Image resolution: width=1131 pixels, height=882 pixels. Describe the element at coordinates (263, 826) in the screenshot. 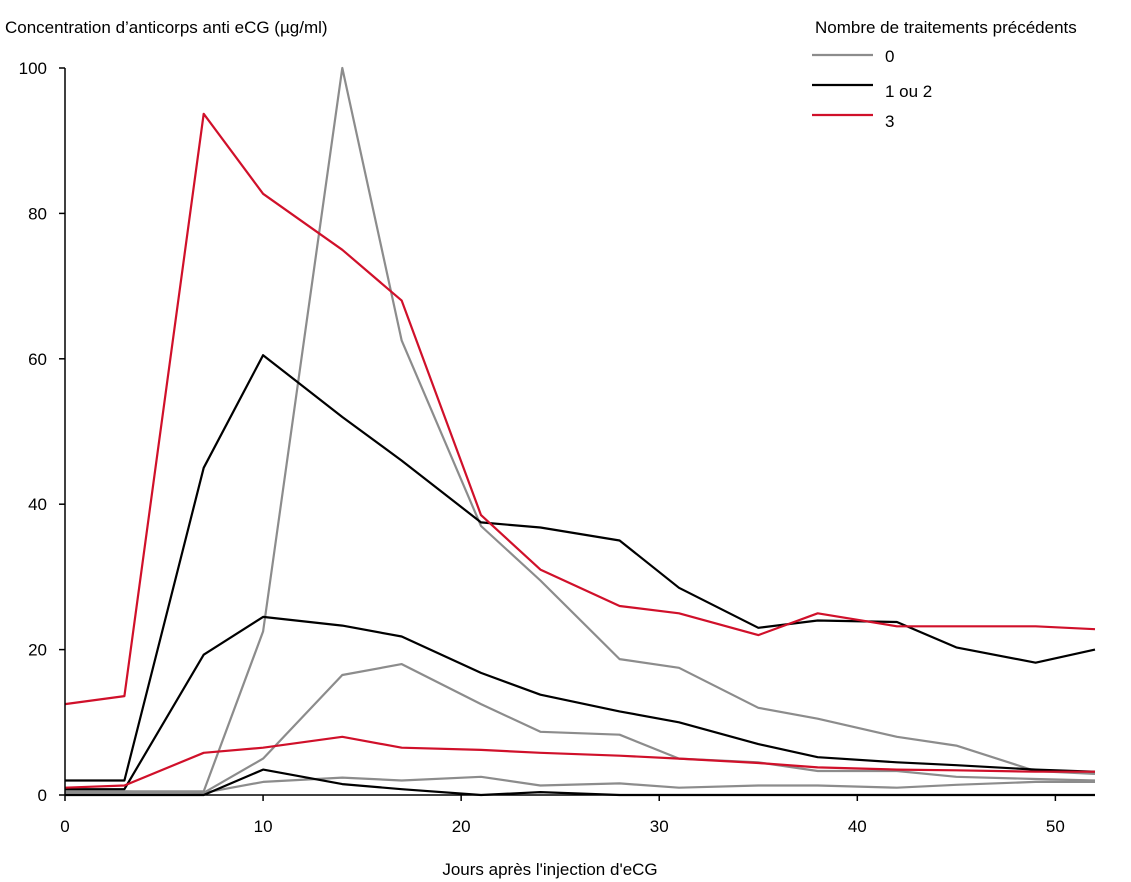

I see `x-tick-label: 10` at that location.